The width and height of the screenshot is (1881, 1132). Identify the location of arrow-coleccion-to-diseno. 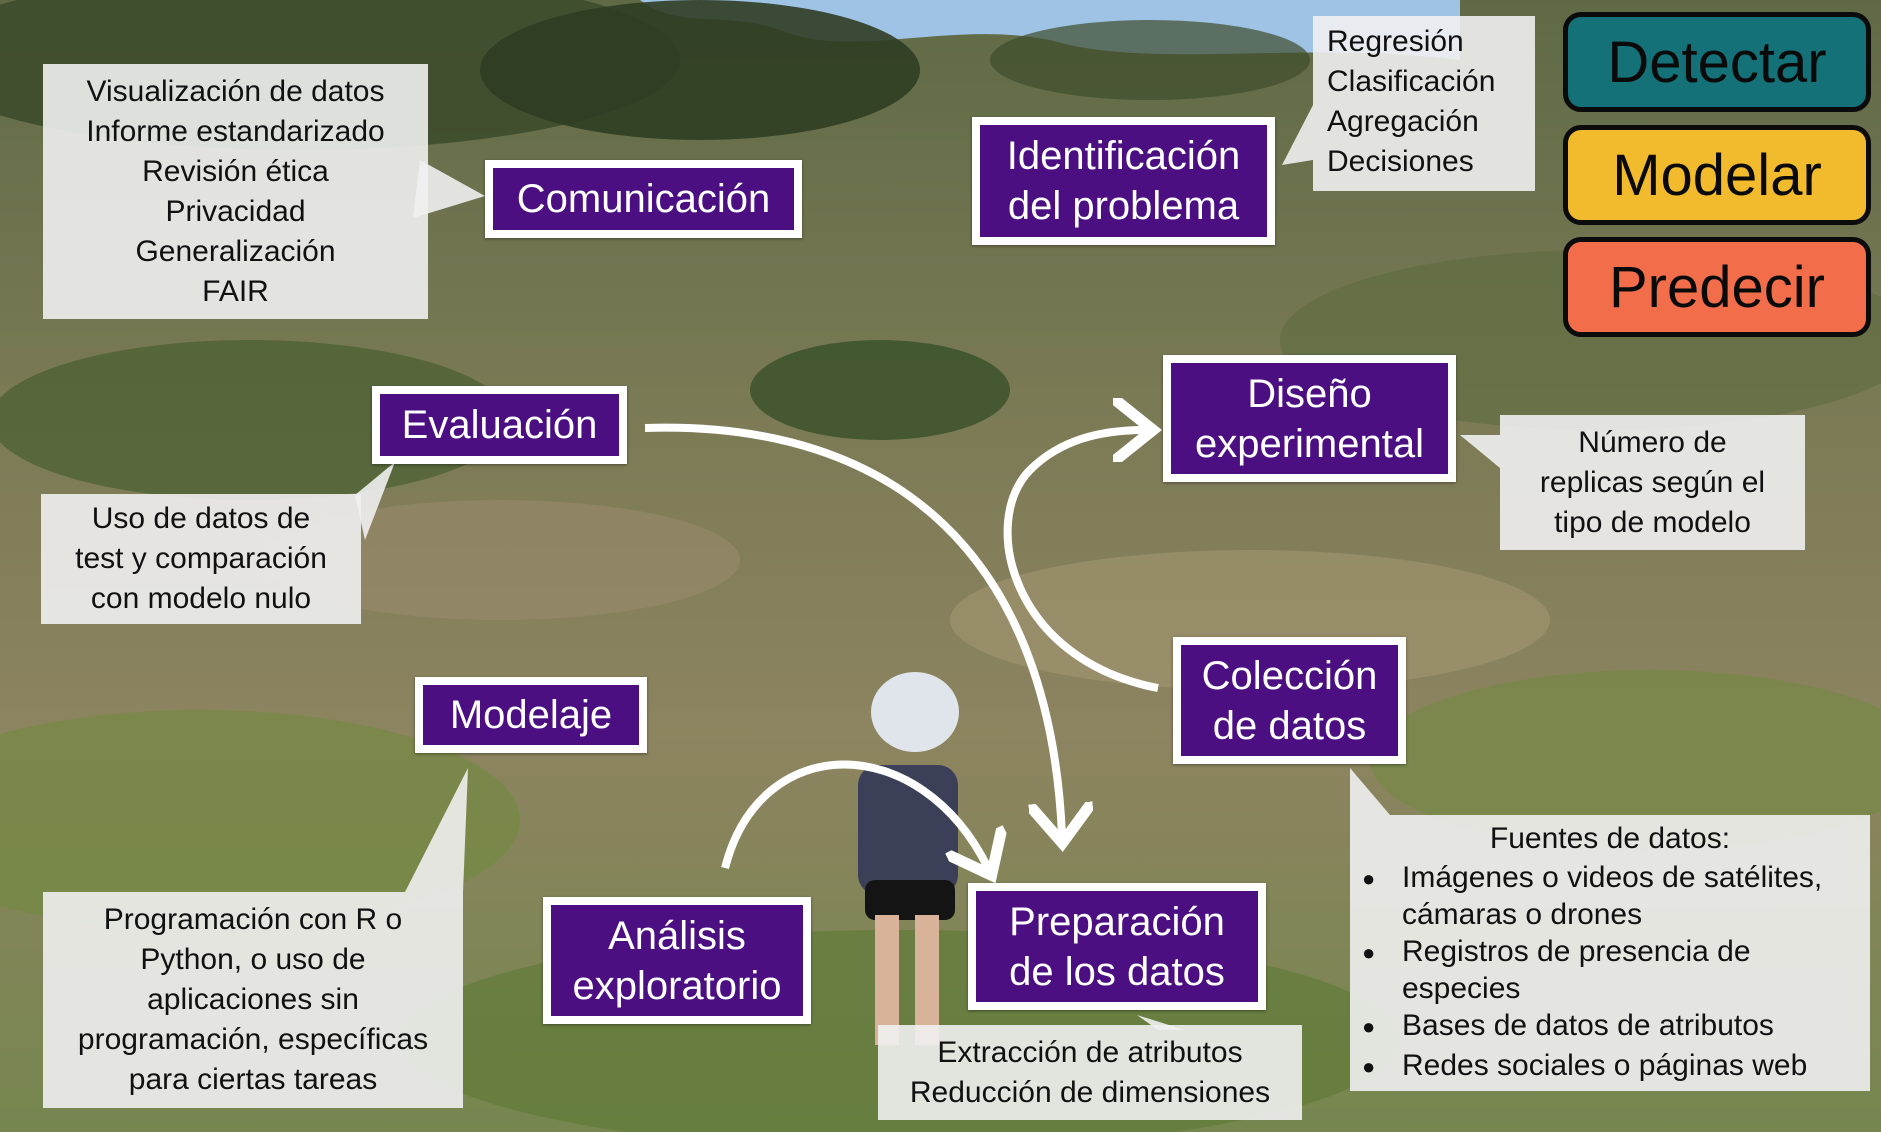
(1080, 561).